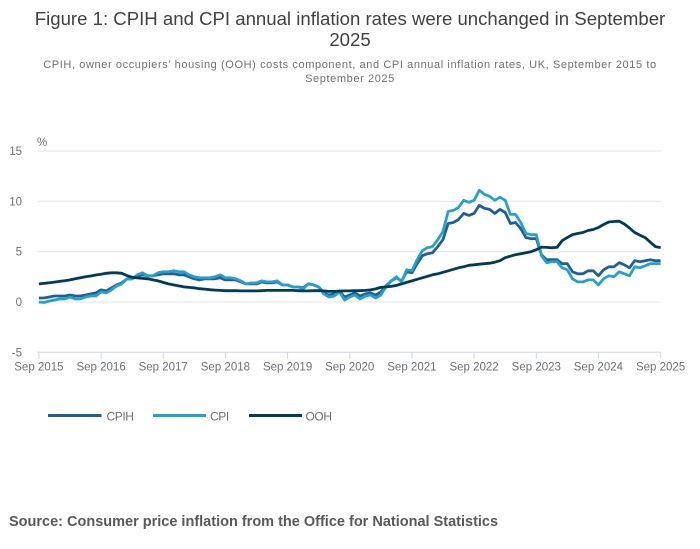  I want to click on svg-text: OOH, so click(319, 417).